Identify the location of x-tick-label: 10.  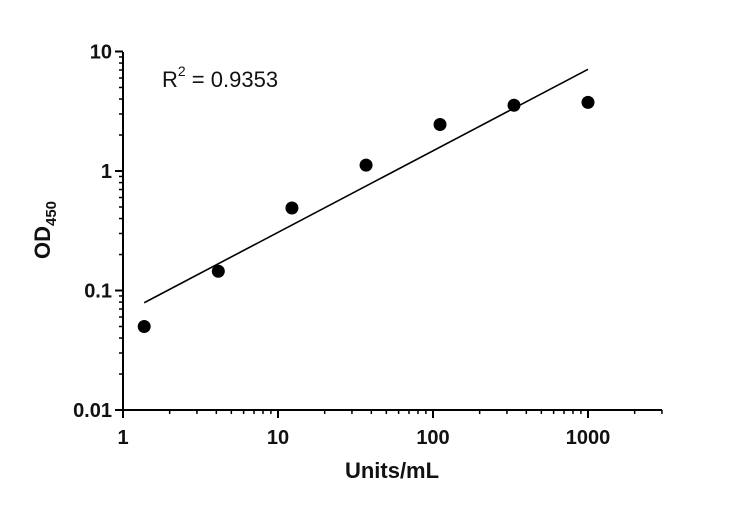
(278, 438).